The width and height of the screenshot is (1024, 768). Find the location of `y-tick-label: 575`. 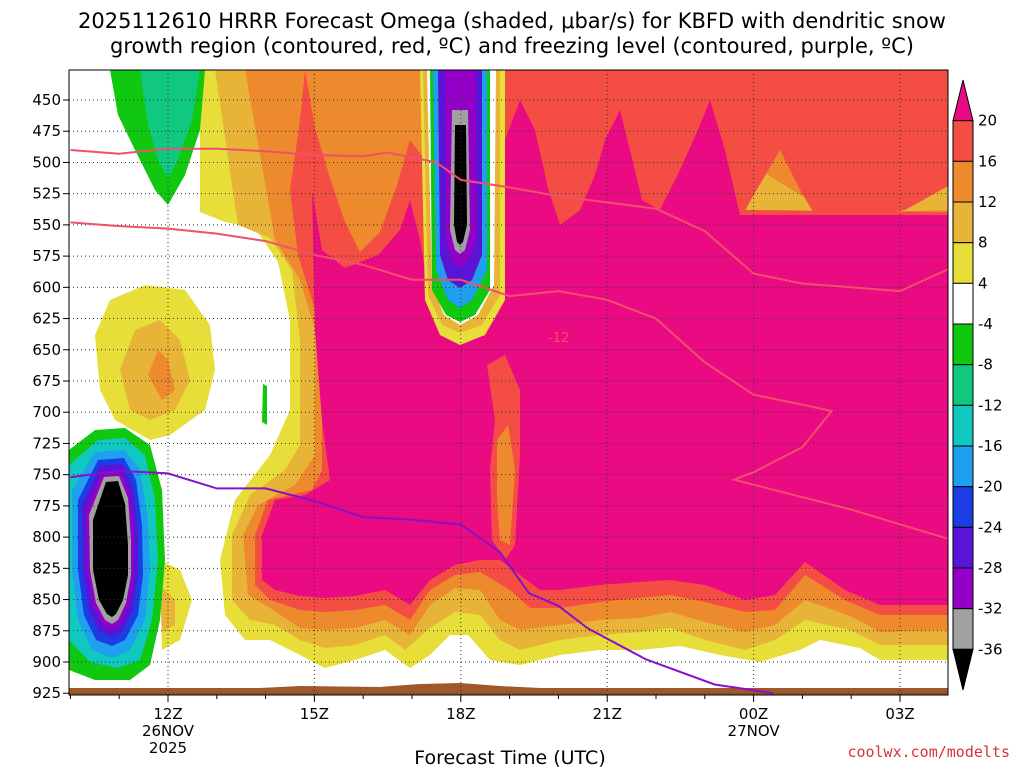

y-tick-label: 575 is located at coordinates (46, 256).